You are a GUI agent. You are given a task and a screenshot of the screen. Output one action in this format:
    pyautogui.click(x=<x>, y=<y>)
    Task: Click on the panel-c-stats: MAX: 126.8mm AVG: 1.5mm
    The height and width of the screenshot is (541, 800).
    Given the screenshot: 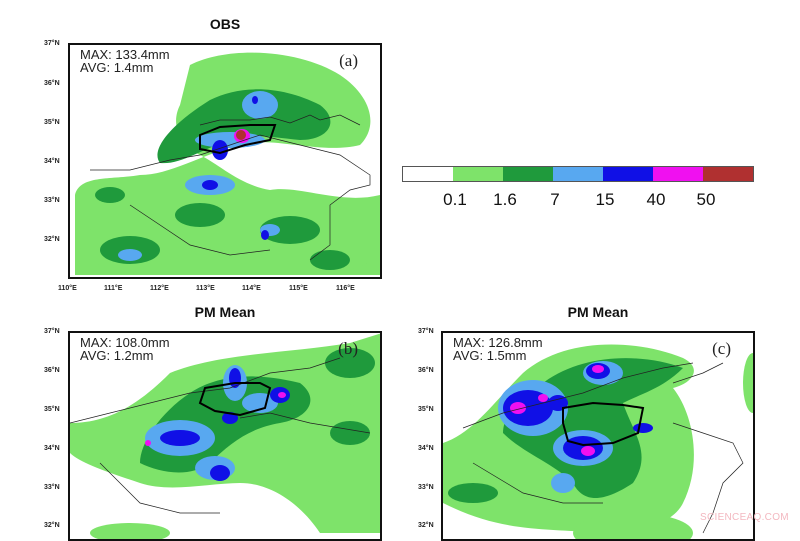 What is the action you would take?
    pyautogui.click(x=498, y=349)
    